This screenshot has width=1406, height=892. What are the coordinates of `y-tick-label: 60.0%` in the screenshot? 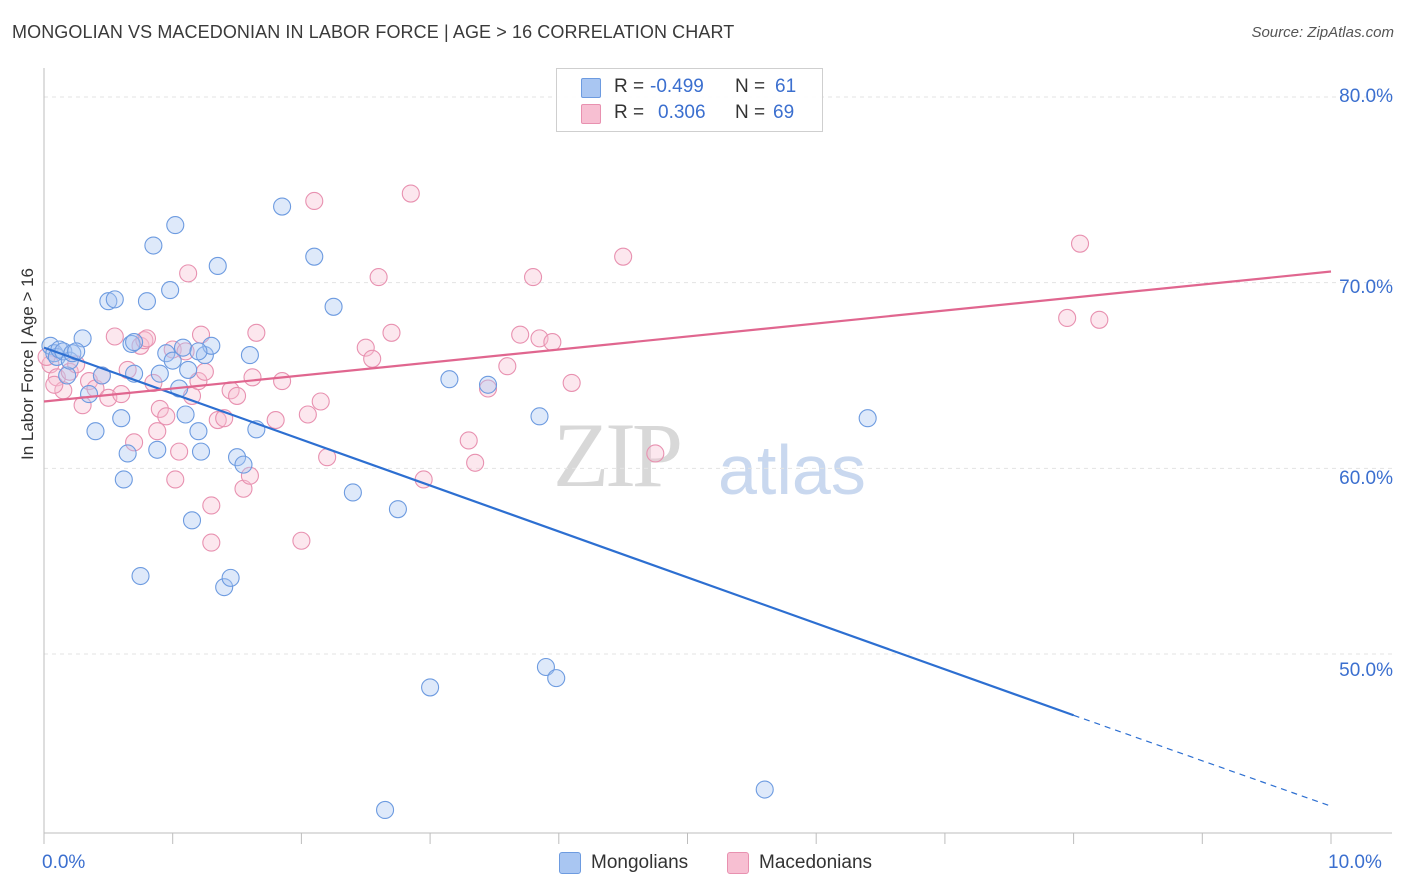 It's located at (1366, 478).